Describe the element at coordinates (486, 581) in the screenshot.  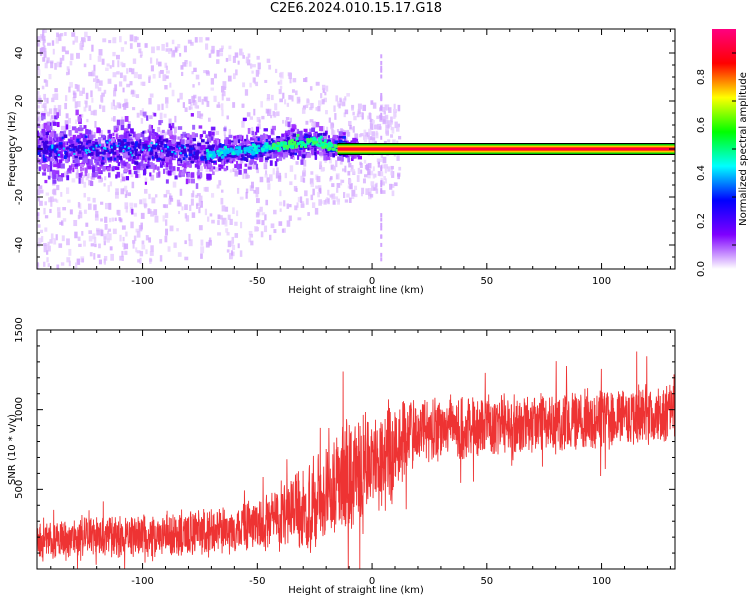
I see `x-tick-label: 50` at that location.